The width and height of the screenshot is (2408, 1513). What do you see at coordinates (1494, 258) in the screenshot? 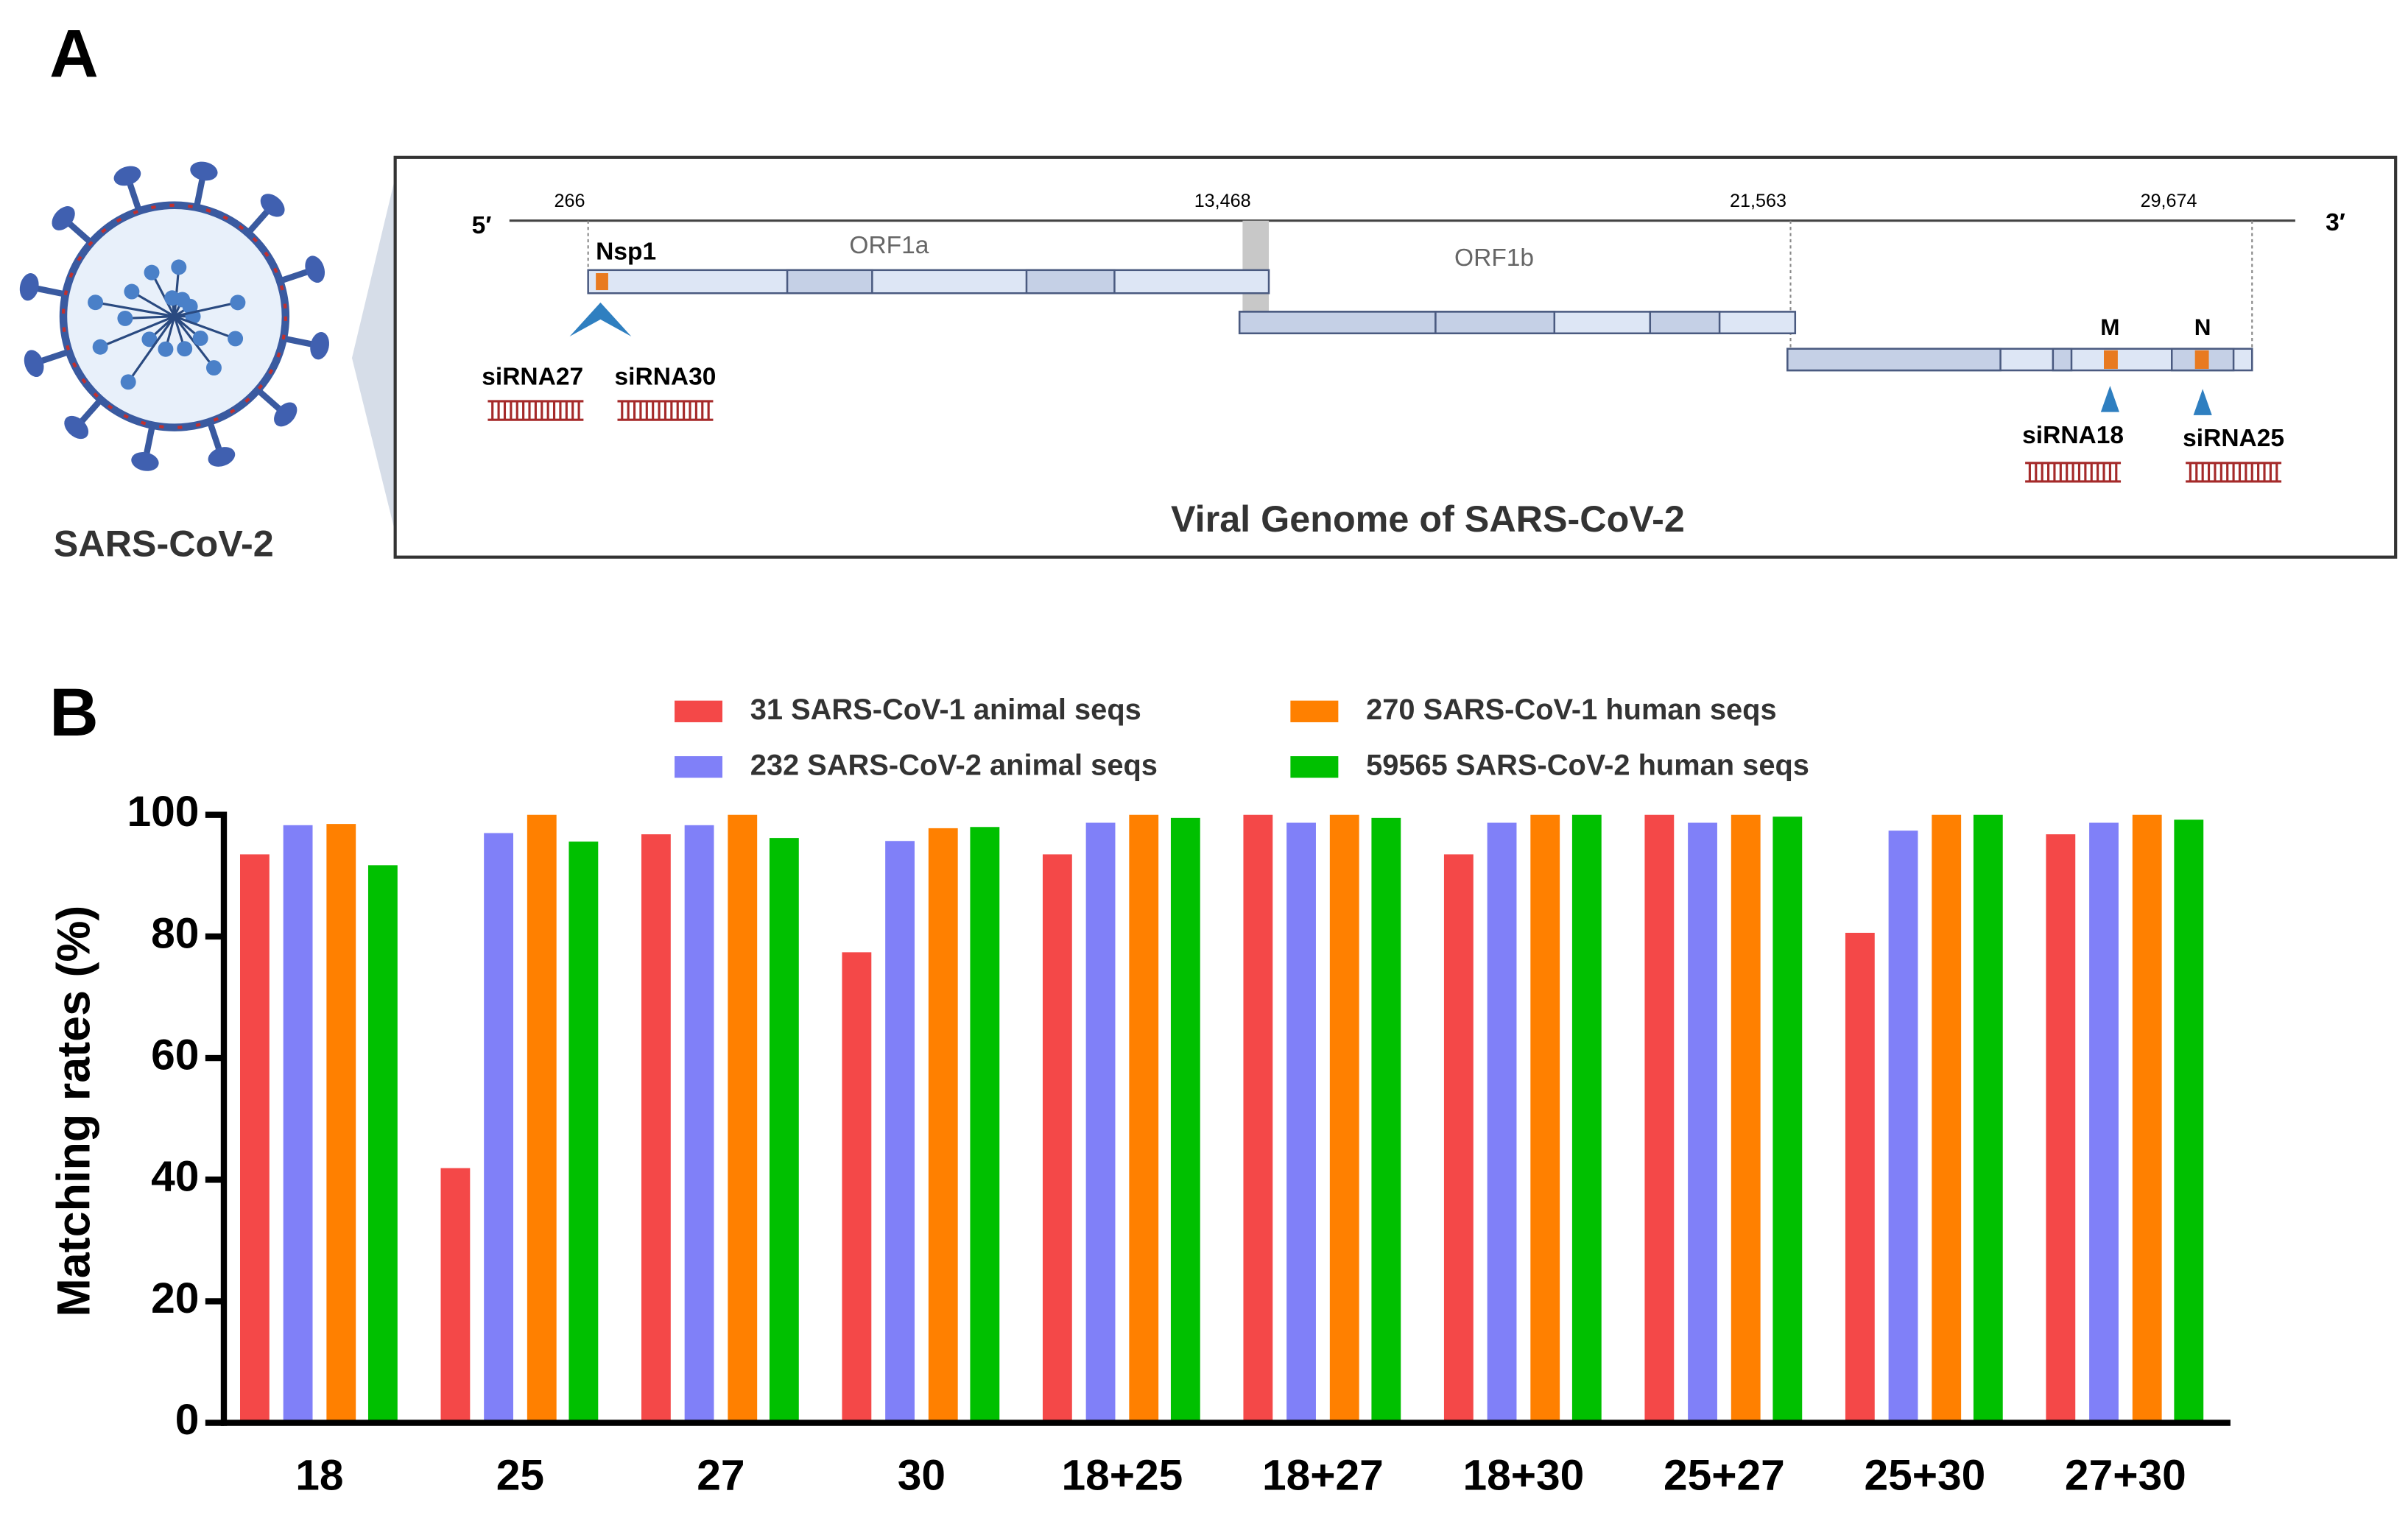
I see `gene-label: ORF1b` at bounding box center [1494, 258].